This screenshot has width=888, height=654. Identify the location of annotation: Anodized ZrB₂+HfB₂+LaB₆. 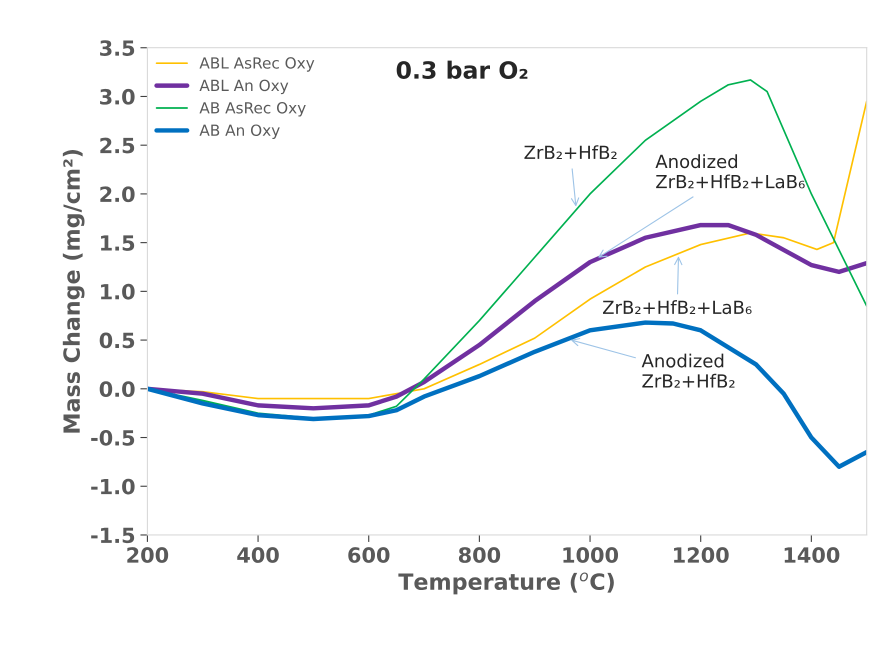
(730, 171).